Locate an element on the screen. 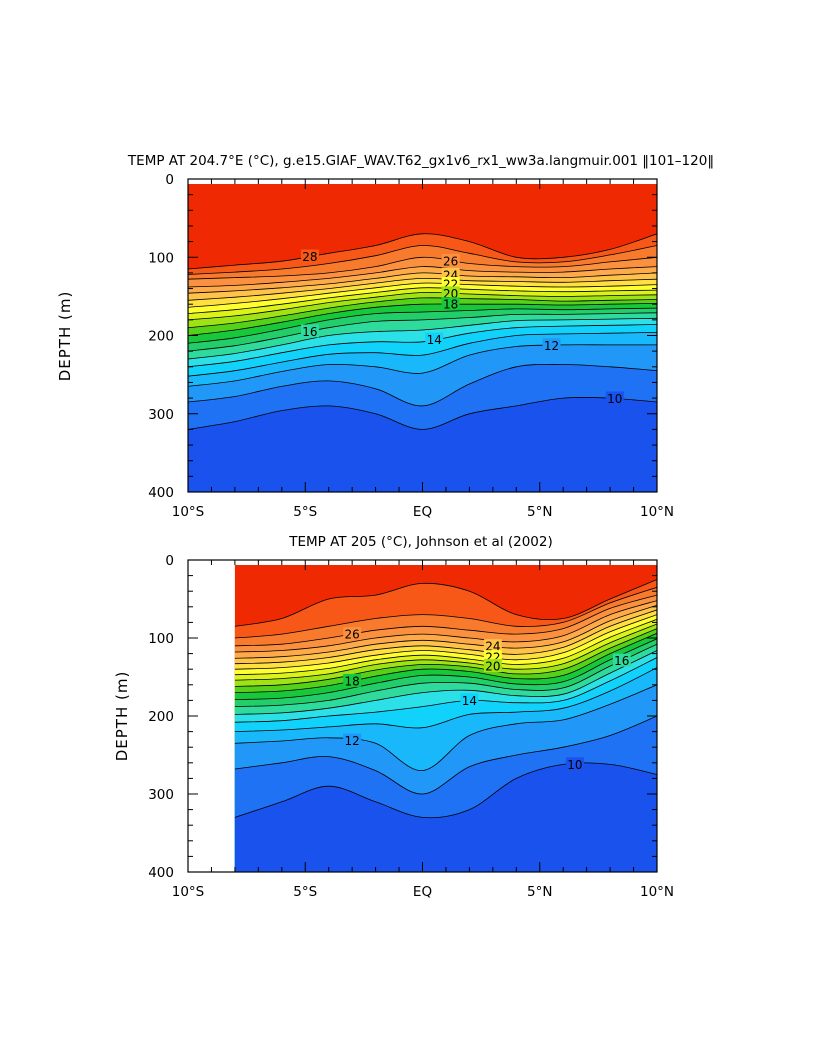  contour-label: 20 is located at coordinates (492, 667).